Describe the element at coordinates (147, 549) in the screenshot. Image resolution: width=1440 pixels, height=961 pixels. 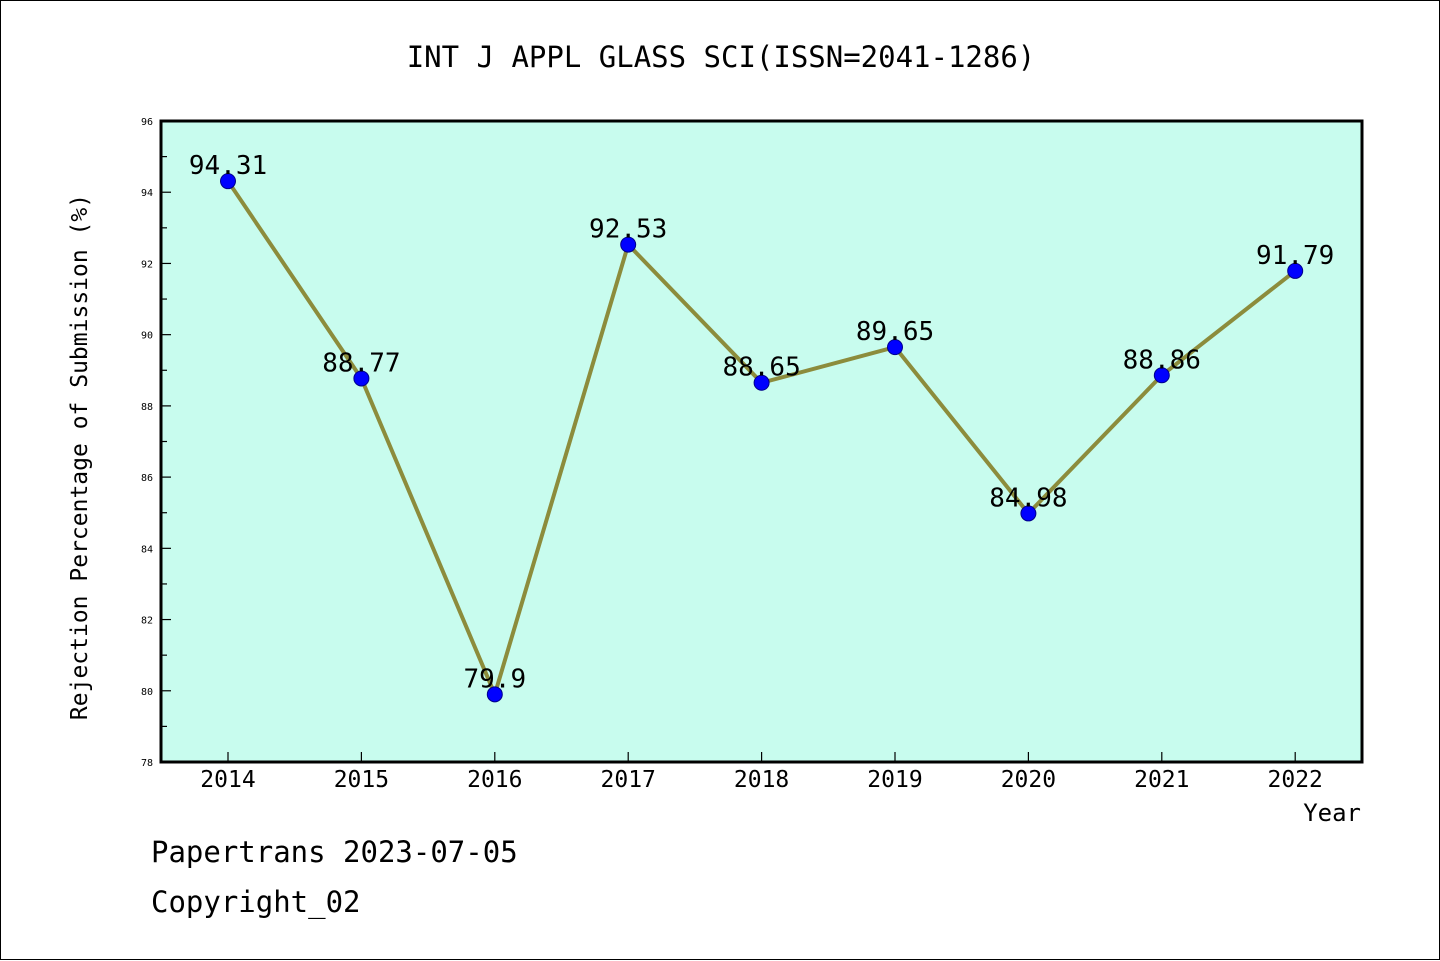
I see `y-tick-label: 84` at that location.